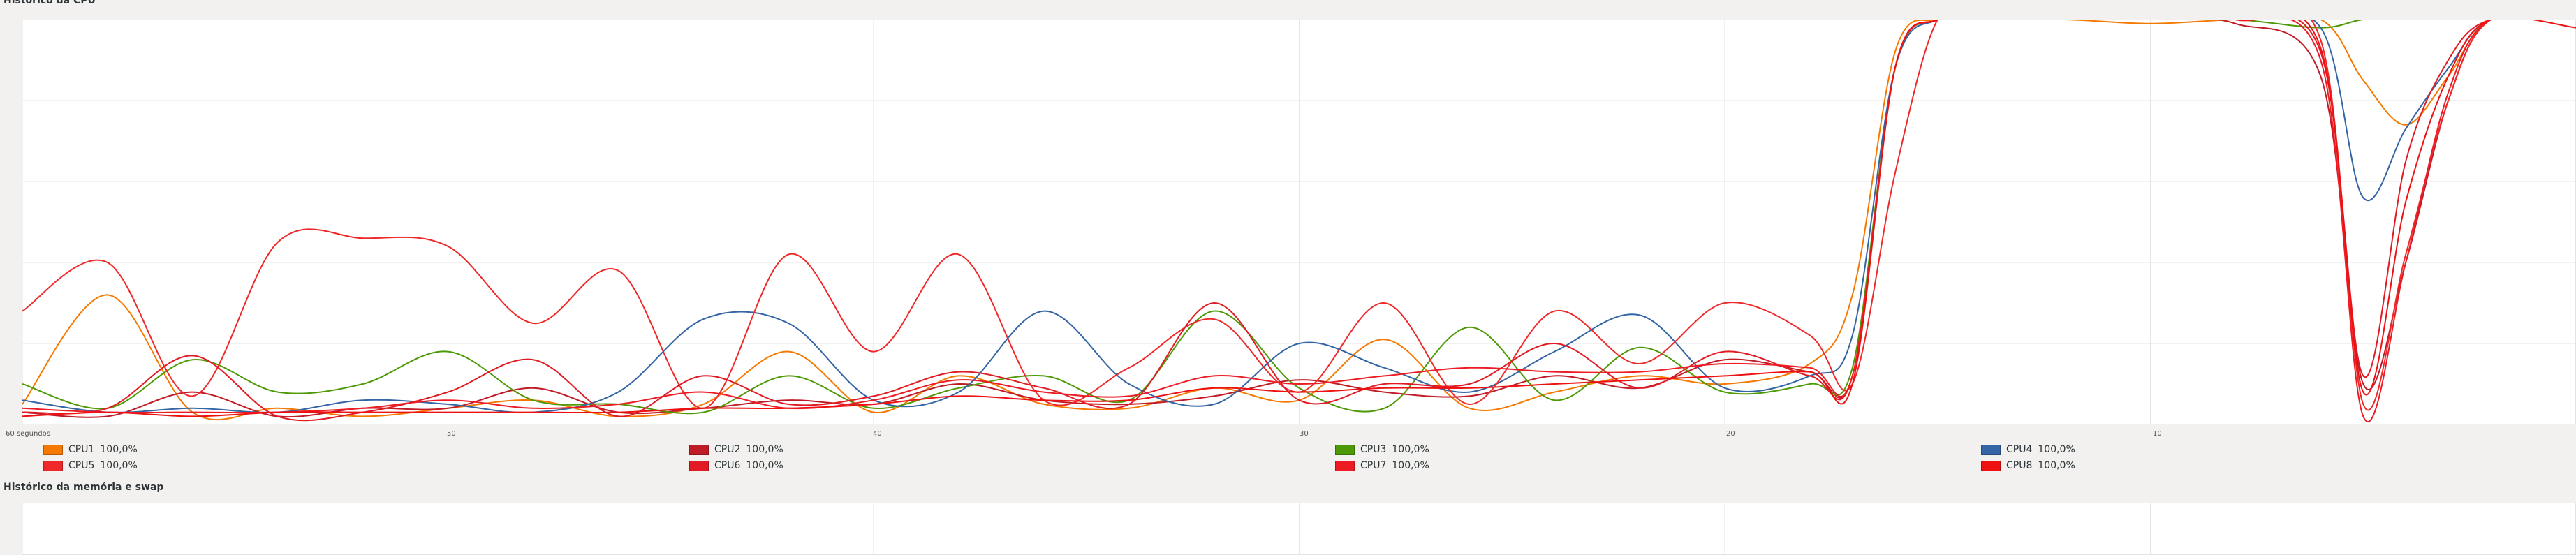 The height and width of the screenshot is (555, 2576). What do you see at coordinates (2157, 434) in the screenshot?
I see `x-axis-tick: 10` at bounding box center [2157, 434].